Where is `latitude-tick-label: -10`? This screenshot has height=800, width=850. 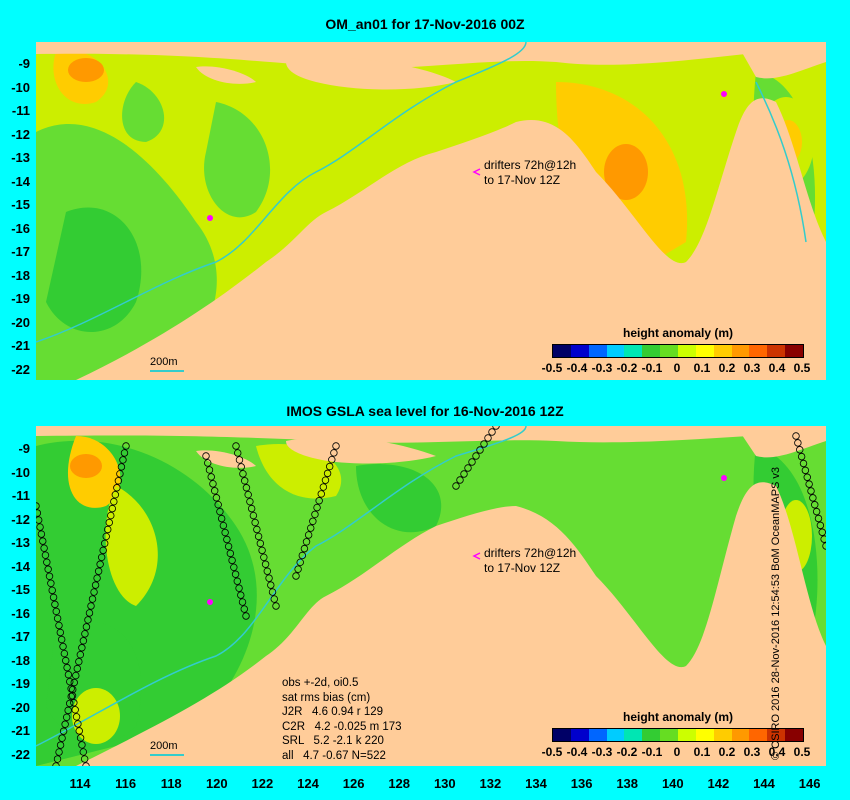
latitude-tick-label: -10 is located at coordinates (20, 87).